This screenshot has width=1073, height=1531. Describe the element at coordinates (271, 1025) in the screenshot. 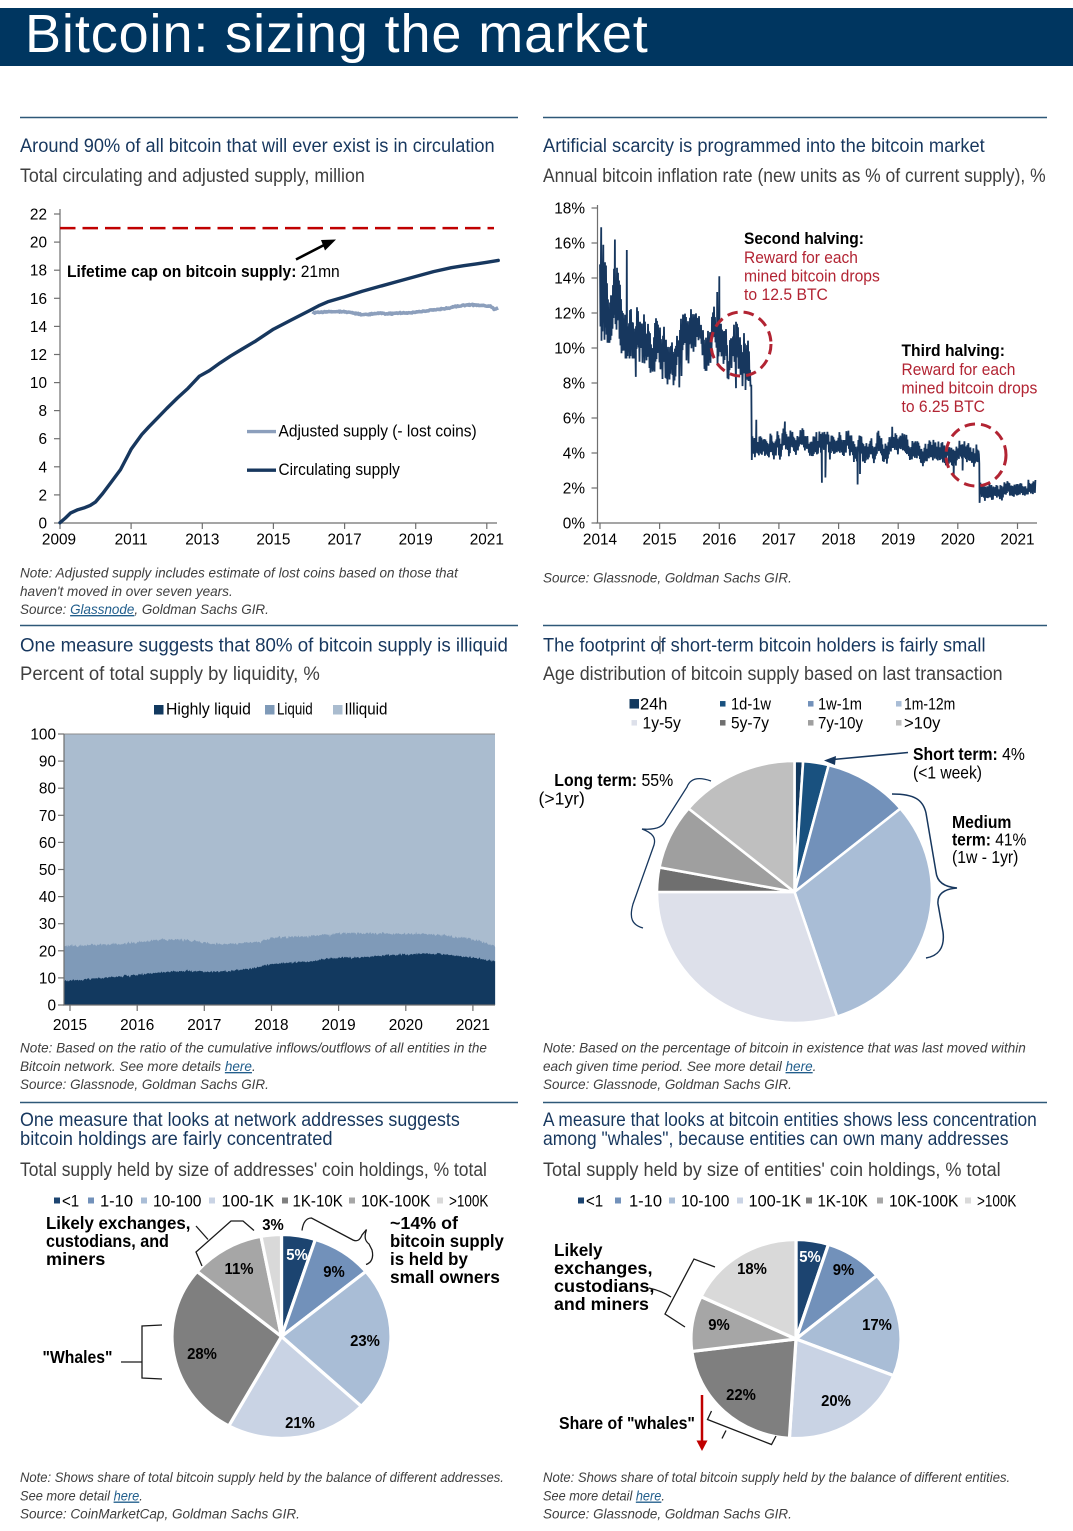

I see `svg-text: 2018` at that location.